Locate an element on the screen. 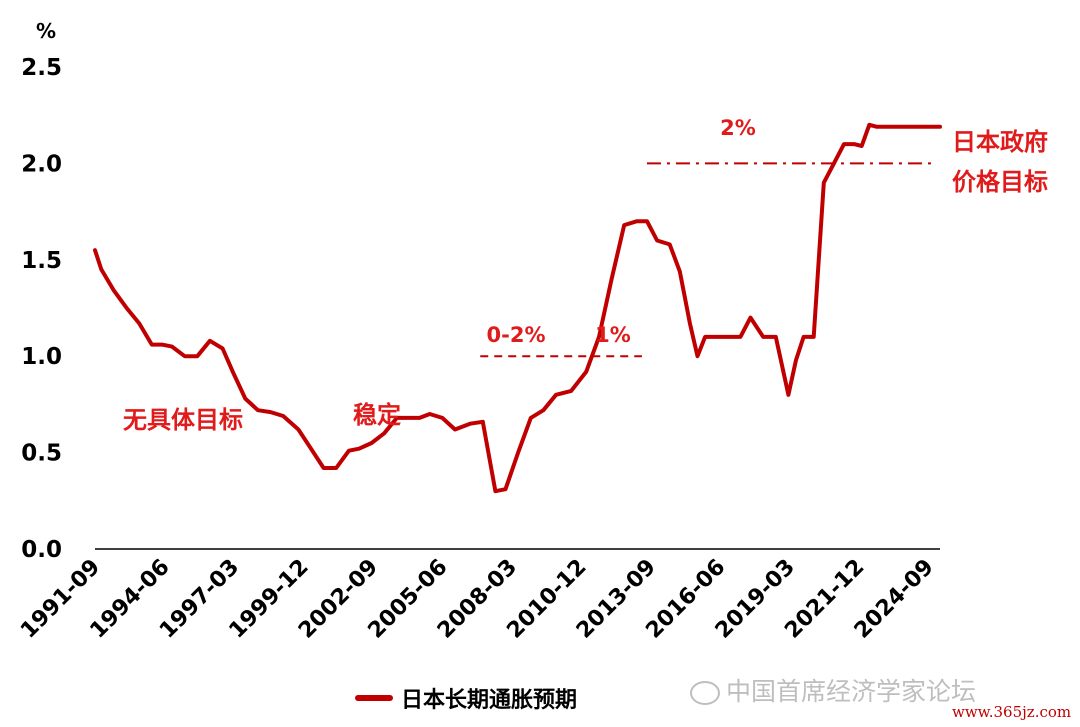  target-label: 2% is located at coordinates (738, 128).